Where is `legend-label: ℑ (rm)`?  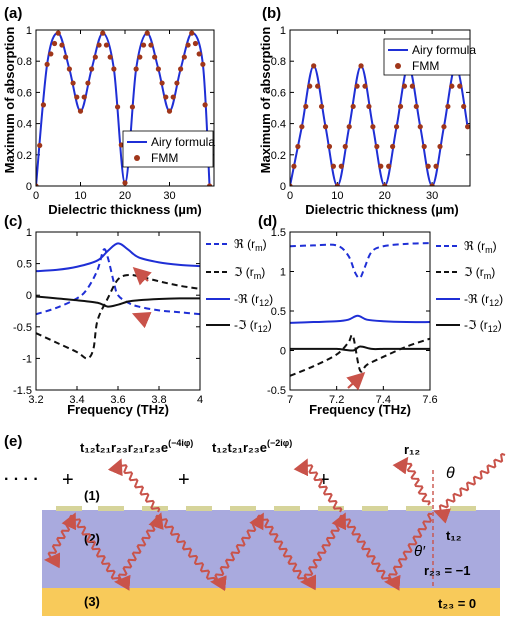
legend-label: ℑ (rm) is located at coordinates (479, 273).